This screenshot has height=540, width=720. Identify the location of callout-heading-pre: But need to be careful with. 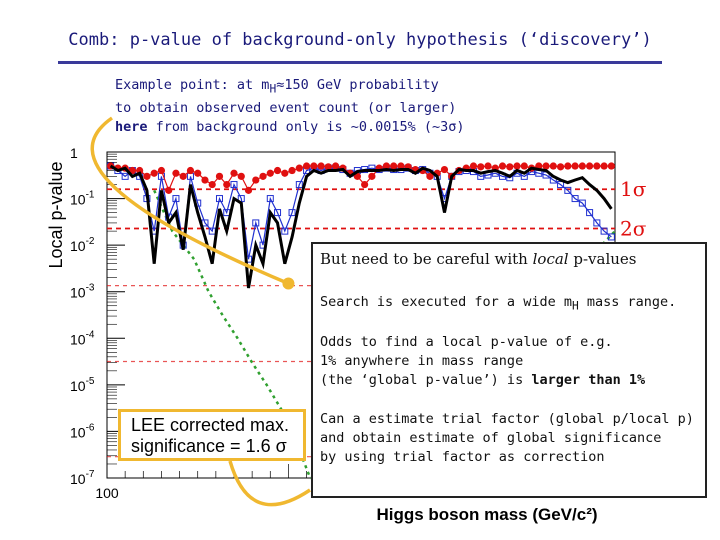
(426, 259).